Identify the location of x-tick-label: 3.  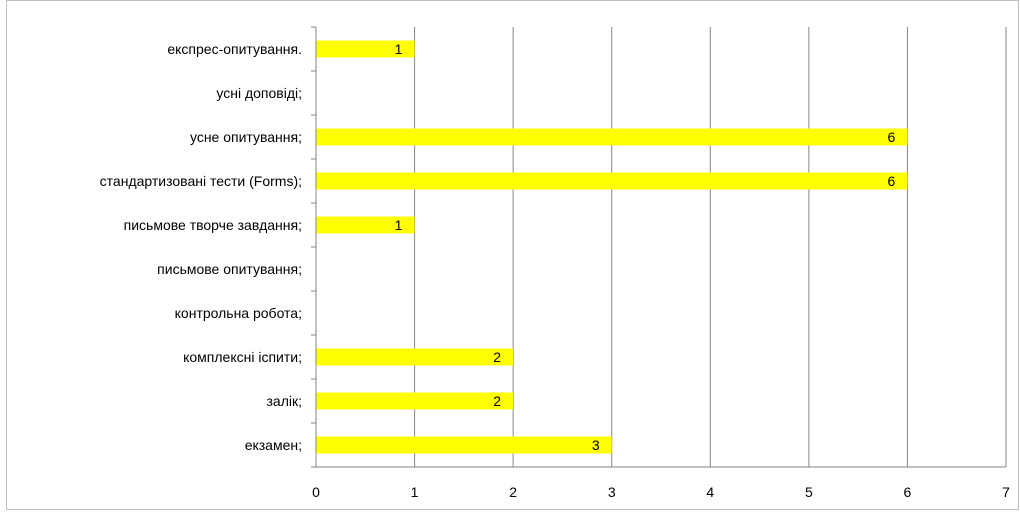
(612, 492).